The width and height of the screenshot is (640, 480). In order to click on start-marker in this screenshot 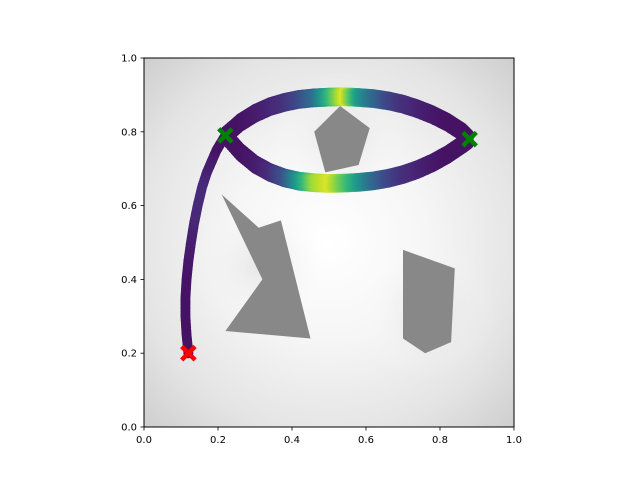, I will do `click(188, 353)`.